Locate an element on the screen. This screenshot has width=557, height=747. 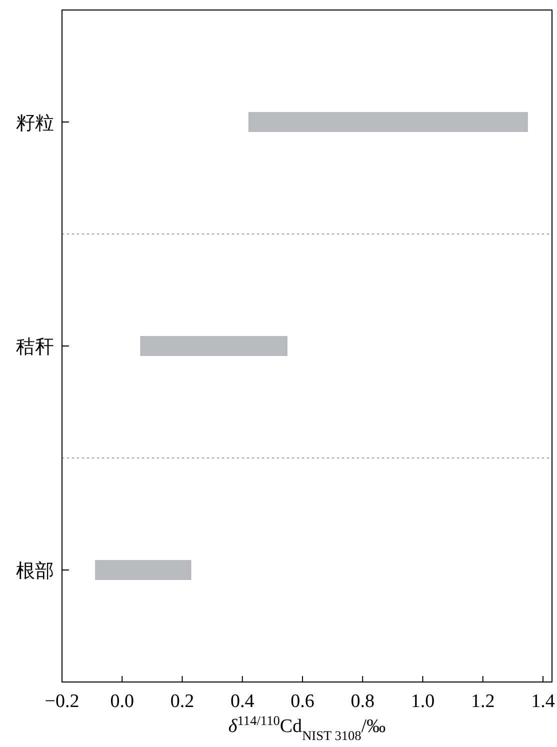
x-tick-label: 1.4 is located at coordinates (543, 701).